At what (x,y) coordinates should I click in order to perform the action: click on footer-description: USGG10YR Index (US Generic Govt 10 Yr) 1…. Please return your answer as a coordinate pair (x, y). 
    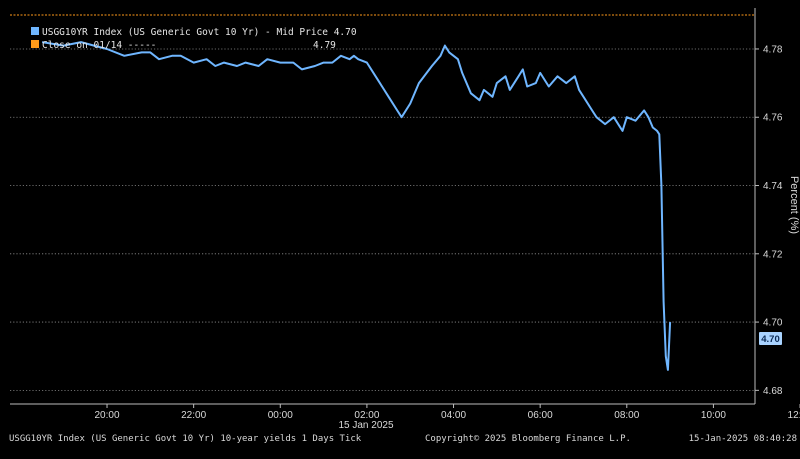
    Looking at the image, I should click on (185, 439).